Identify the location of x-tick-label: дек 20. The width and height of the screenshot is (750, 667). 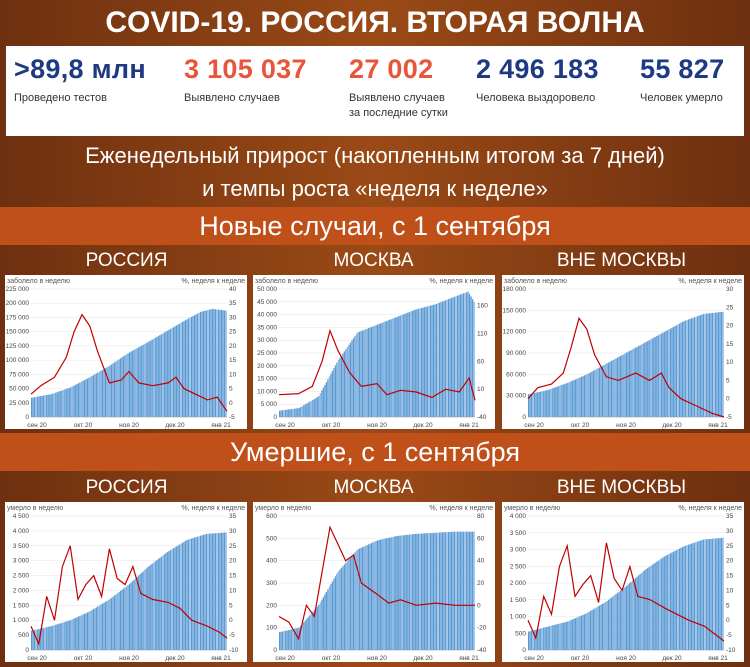
(175, 658).